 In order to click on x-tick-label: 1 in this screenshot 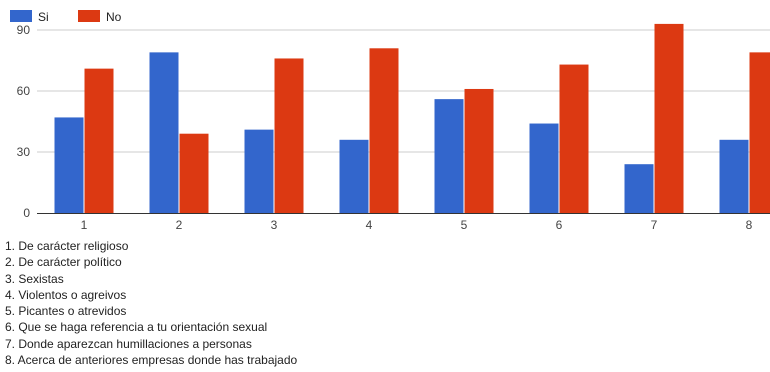, I will do `click(84, 225)`.